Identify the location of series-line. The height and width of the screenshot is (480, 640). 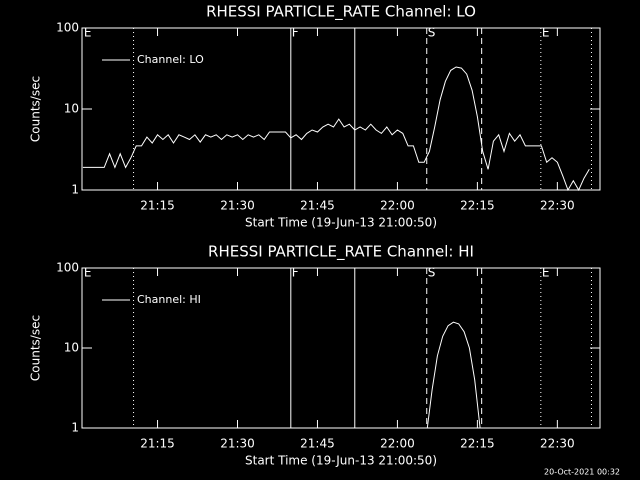
(453, 375).